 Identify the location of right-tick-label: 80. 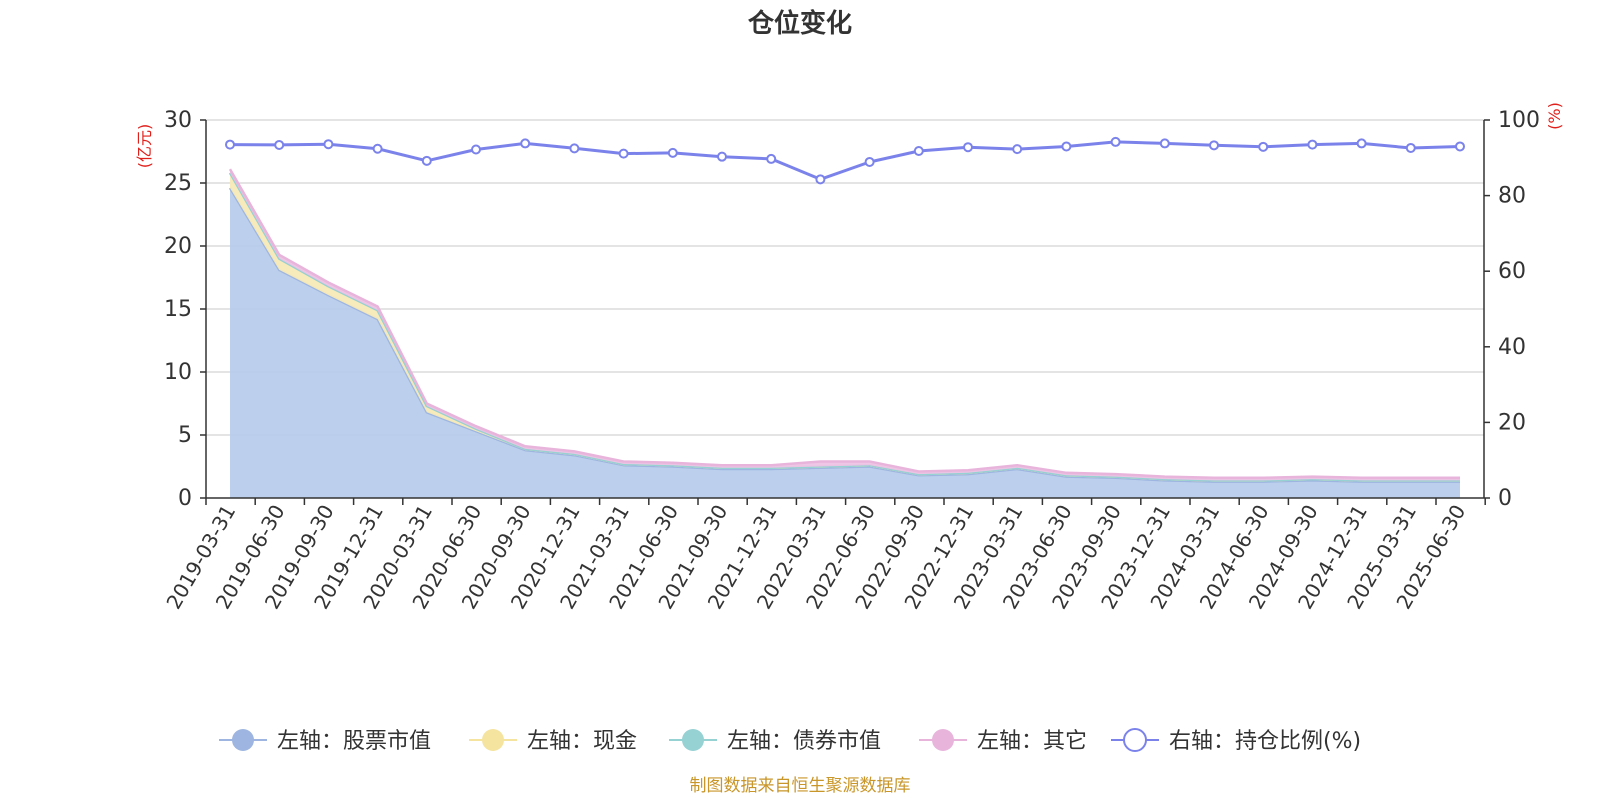
(1512, 196).